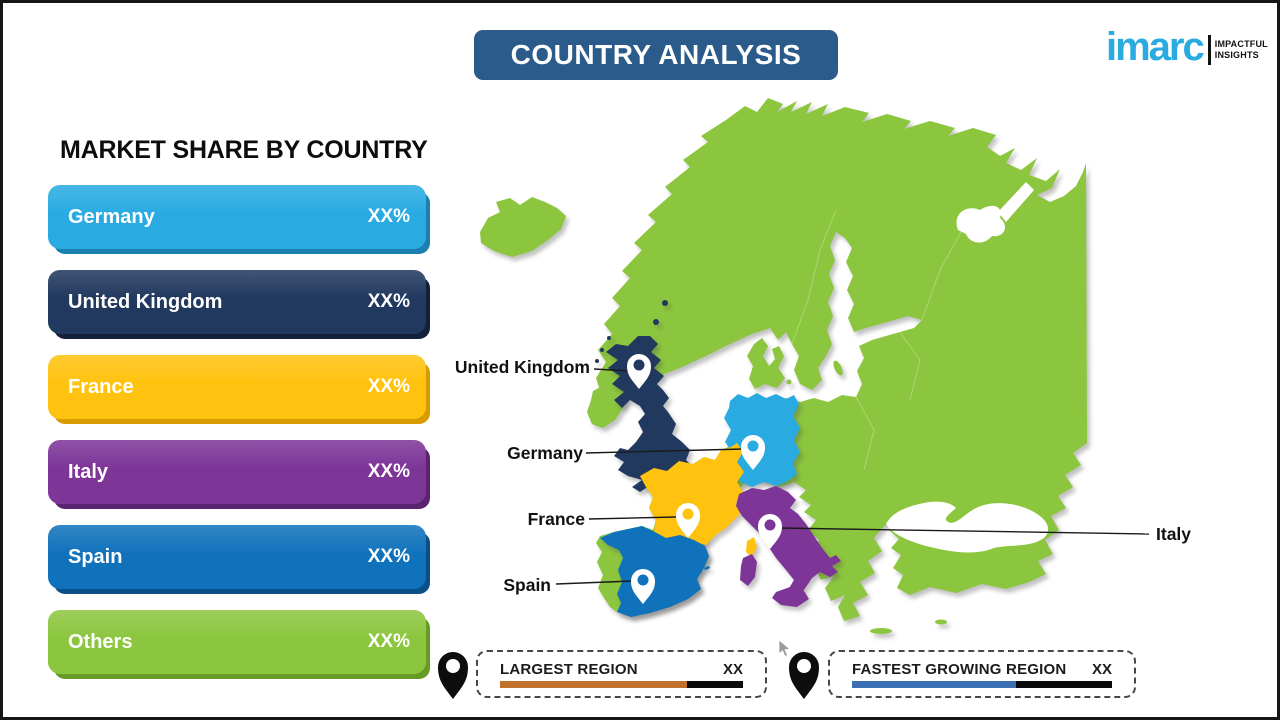 The width and height of the screenshot is (1280, 720). Describe the element at coordinates (941, 622) in the screenshot. I see `map-cyprus` at that location.